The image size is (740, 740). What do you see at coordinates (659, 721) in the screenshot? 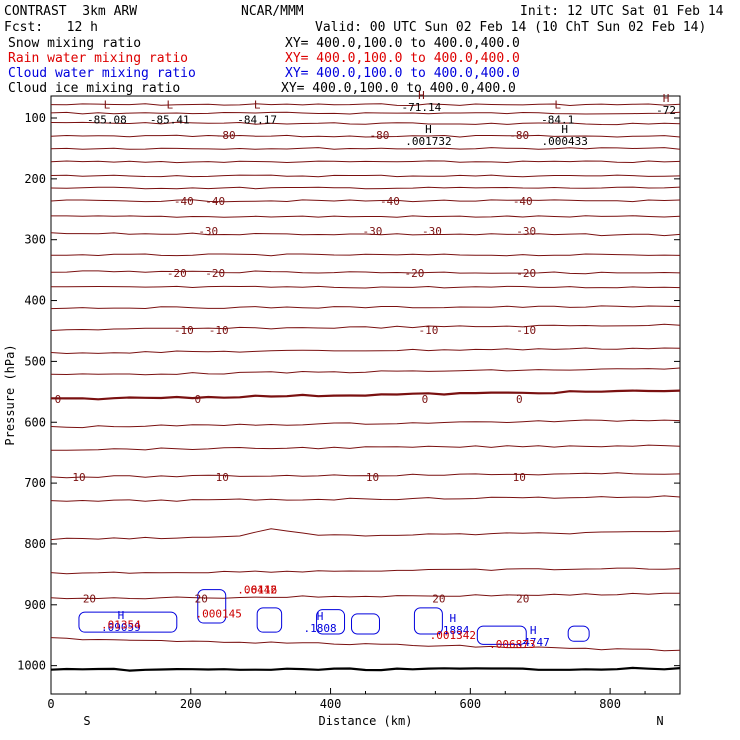
I see `north-label: N` at bounding box center [659, 721].